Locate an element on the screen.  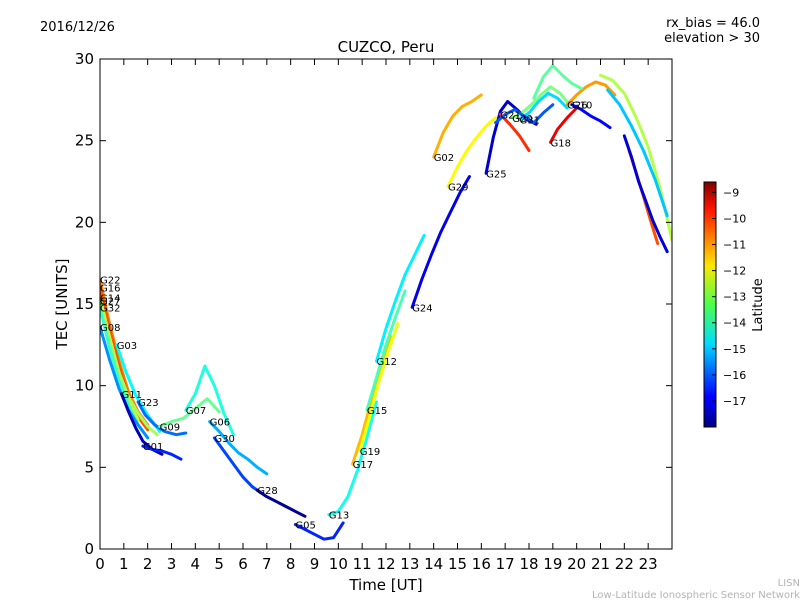
series-line-g12 is located at coordinates (400, 298).